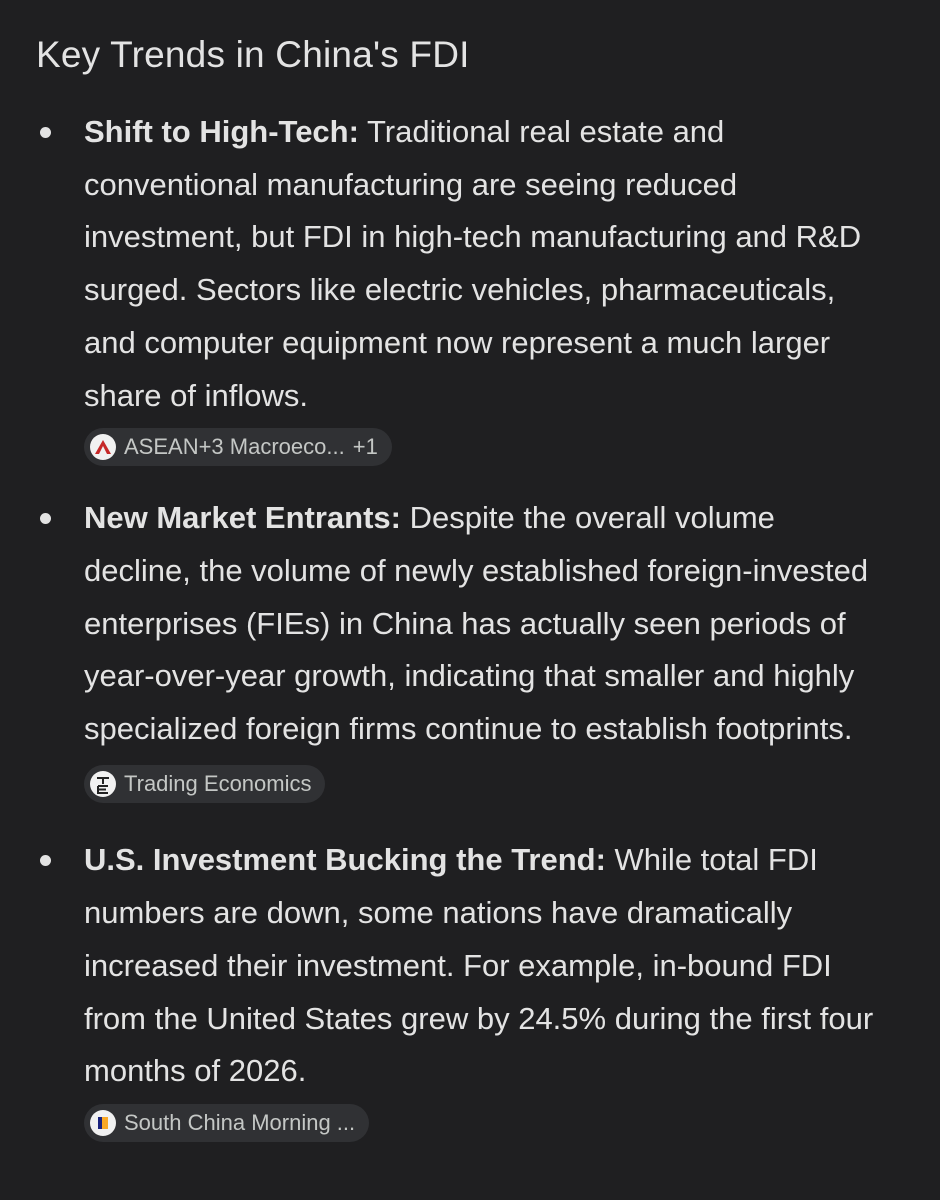  Describe the element at coordinates (218, 783) in the screenshot. I see `source-name: Trading Economics` at that location.